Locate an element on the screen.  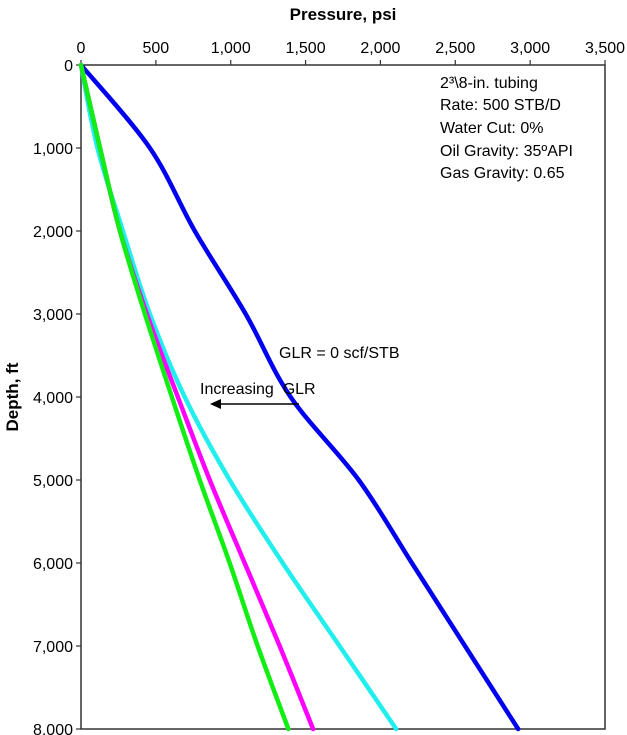
y-tick-label: 3,000 is located at coordinates (53, 315).